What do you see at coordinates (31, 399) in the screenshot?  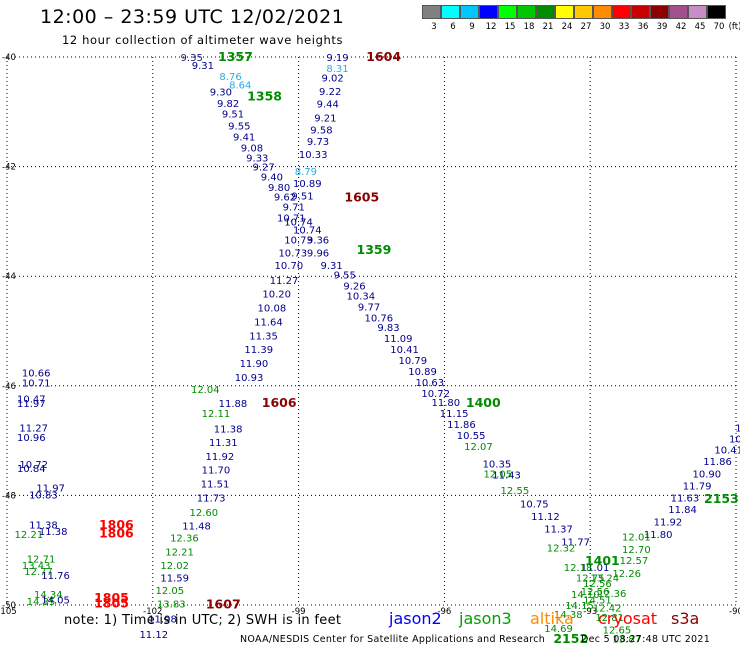 I see `wave-height-value: 10.47` at bounding box center [31, 399].